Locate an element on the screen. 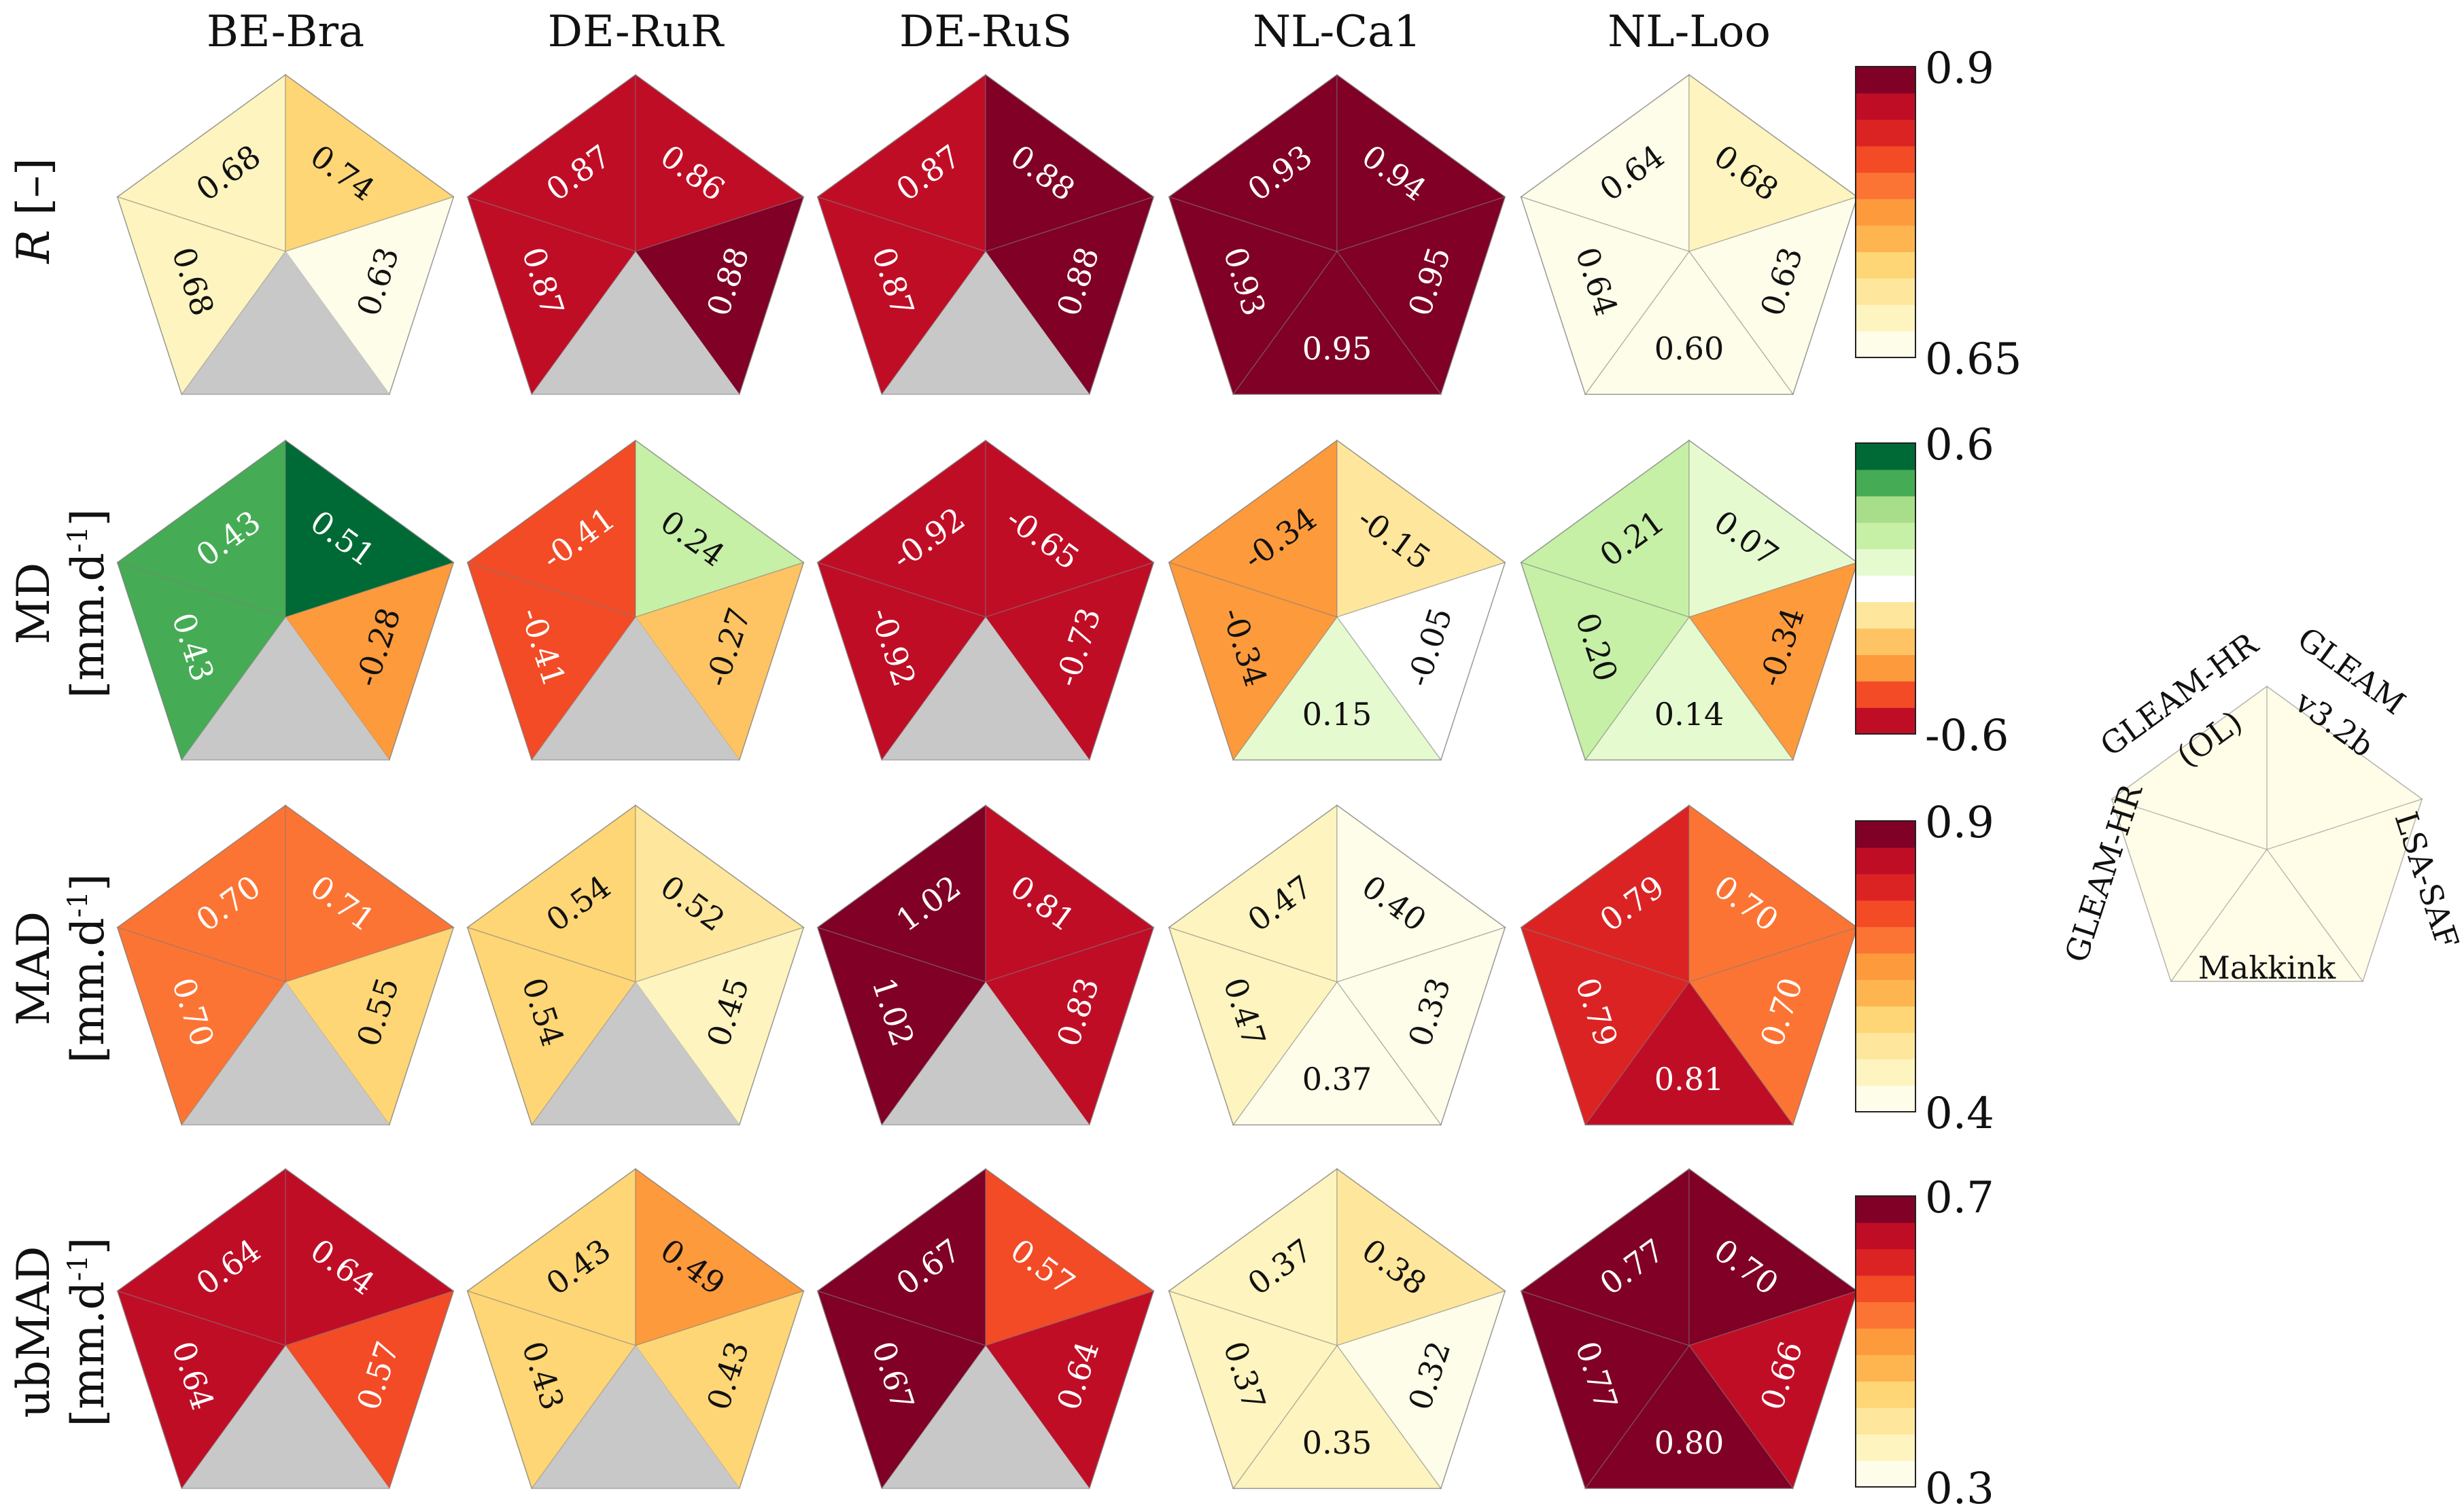 The width and height of the screenshot is (2464, 1510). row-label-var: R is located at coordinates (33, 247).